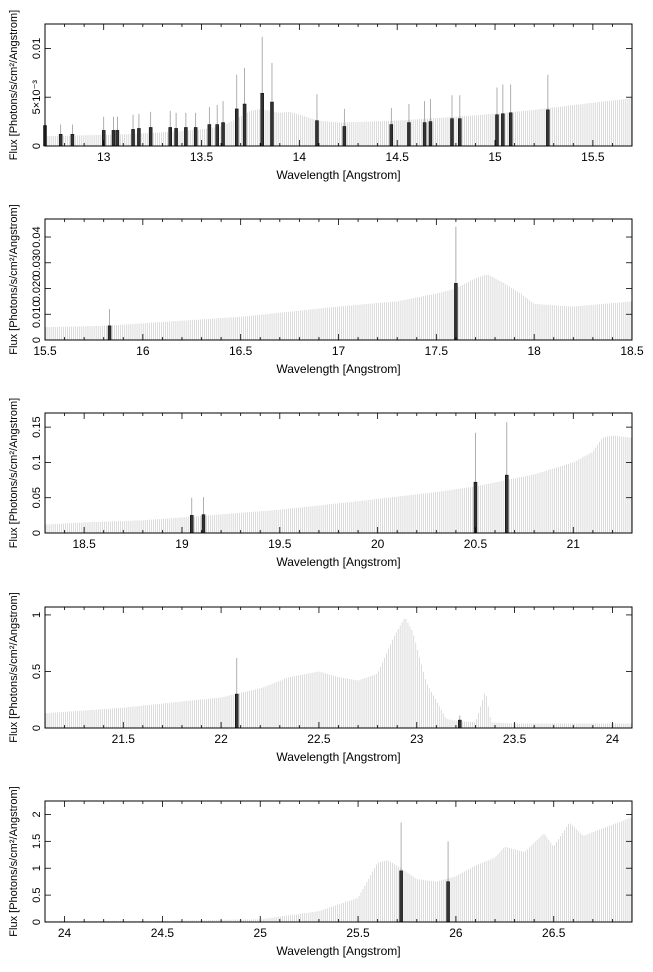 The height and width of the screenshot is (972, 653). What do you see at coordinates (37, 426) in the screenshot?
I see `y-tick-label: 0.15` at bounding box center [37, 426].